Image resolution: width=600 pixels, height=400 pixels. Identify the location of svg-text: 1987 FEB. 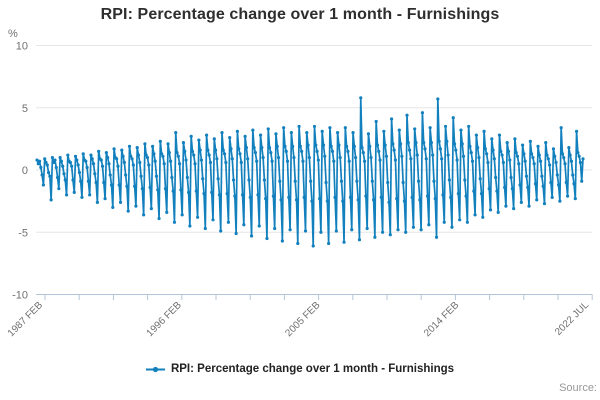
(25, 319).